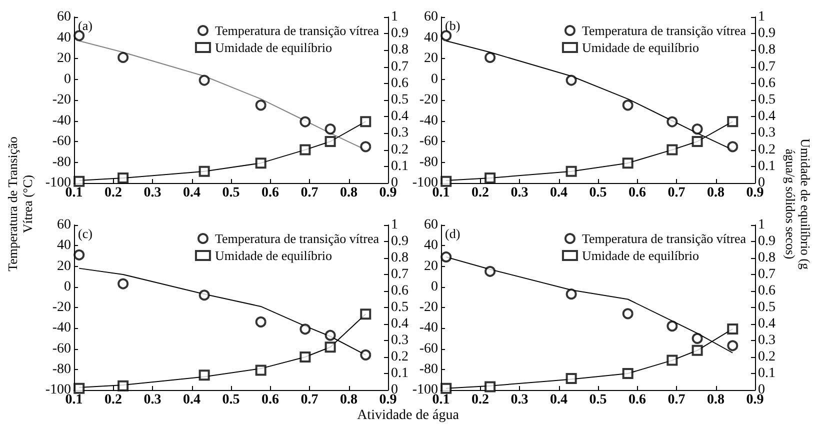 Image resolution: width=817 pixels, height=426 pixels. What do you see at coordinates (61, 328) in the screenshot?
I see `y-tick-label: -40` at bounding box center [61, 328].